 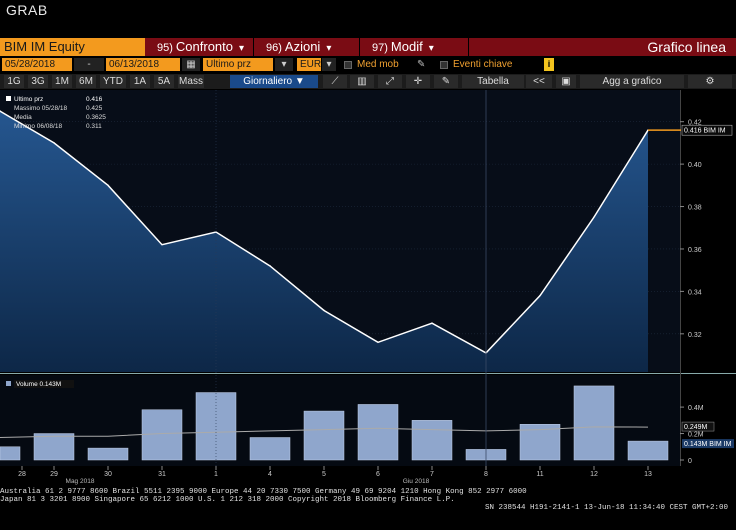 What do you see at coordinates (28, 99) in the screenshot?
I see `legend-last-label: Ultimo prz` at bounding box center [28, 99].